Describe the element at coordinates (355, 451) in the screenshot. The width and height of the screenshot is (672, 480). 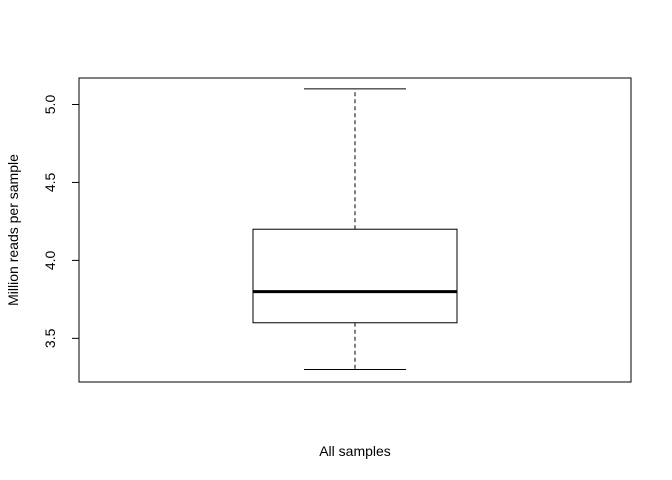
I see `x-axis-label: All samples` at that location.